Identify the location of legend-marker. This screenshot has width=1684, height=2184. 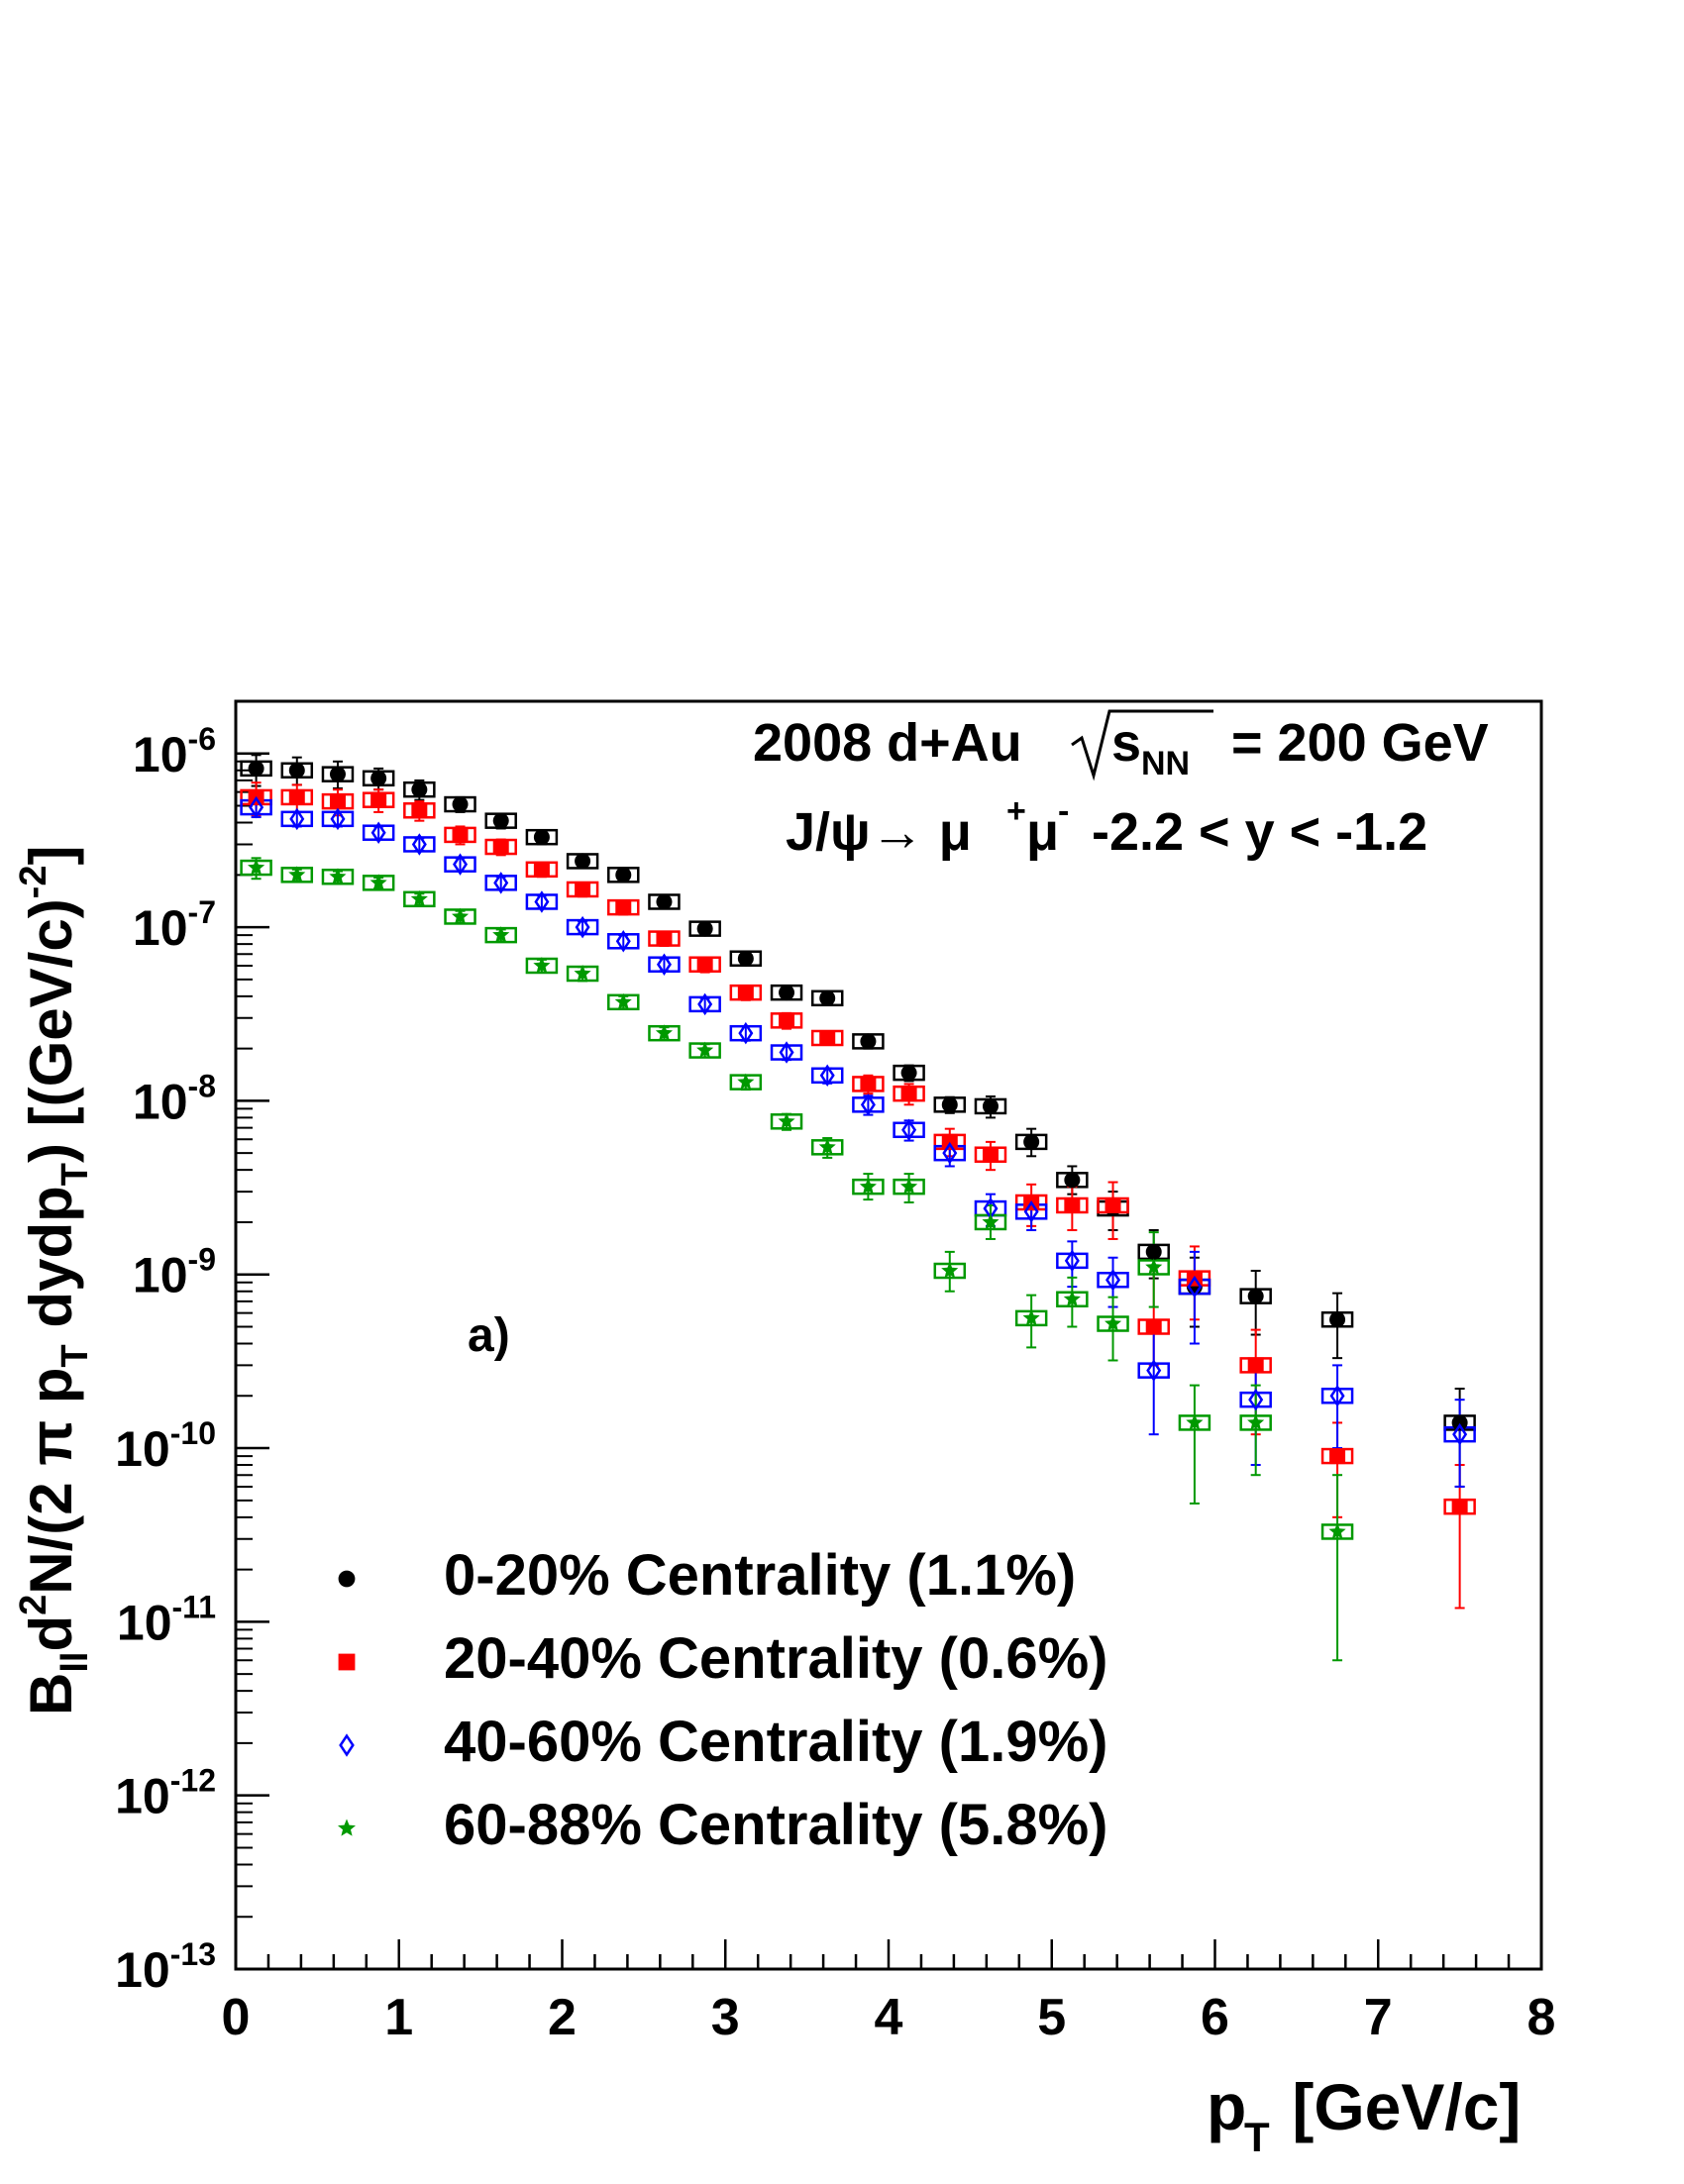
(347, 1745).